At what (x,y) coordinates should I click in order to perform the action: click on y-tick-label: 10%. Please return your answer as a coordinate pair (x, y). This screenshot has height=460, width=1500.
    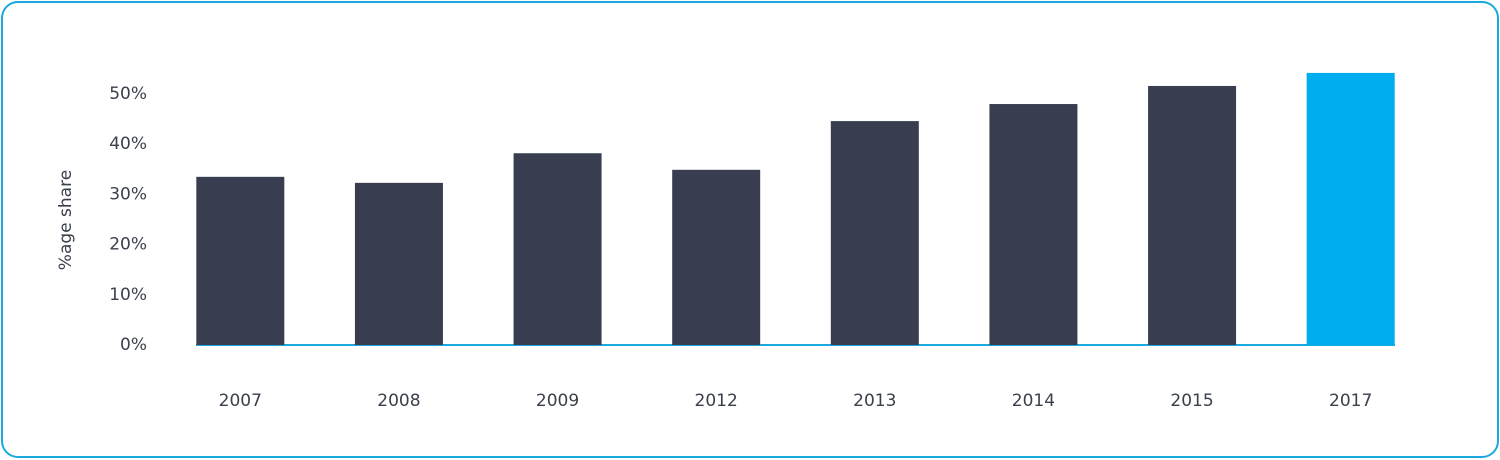
    Looking at the image, I should click on (128, 295).